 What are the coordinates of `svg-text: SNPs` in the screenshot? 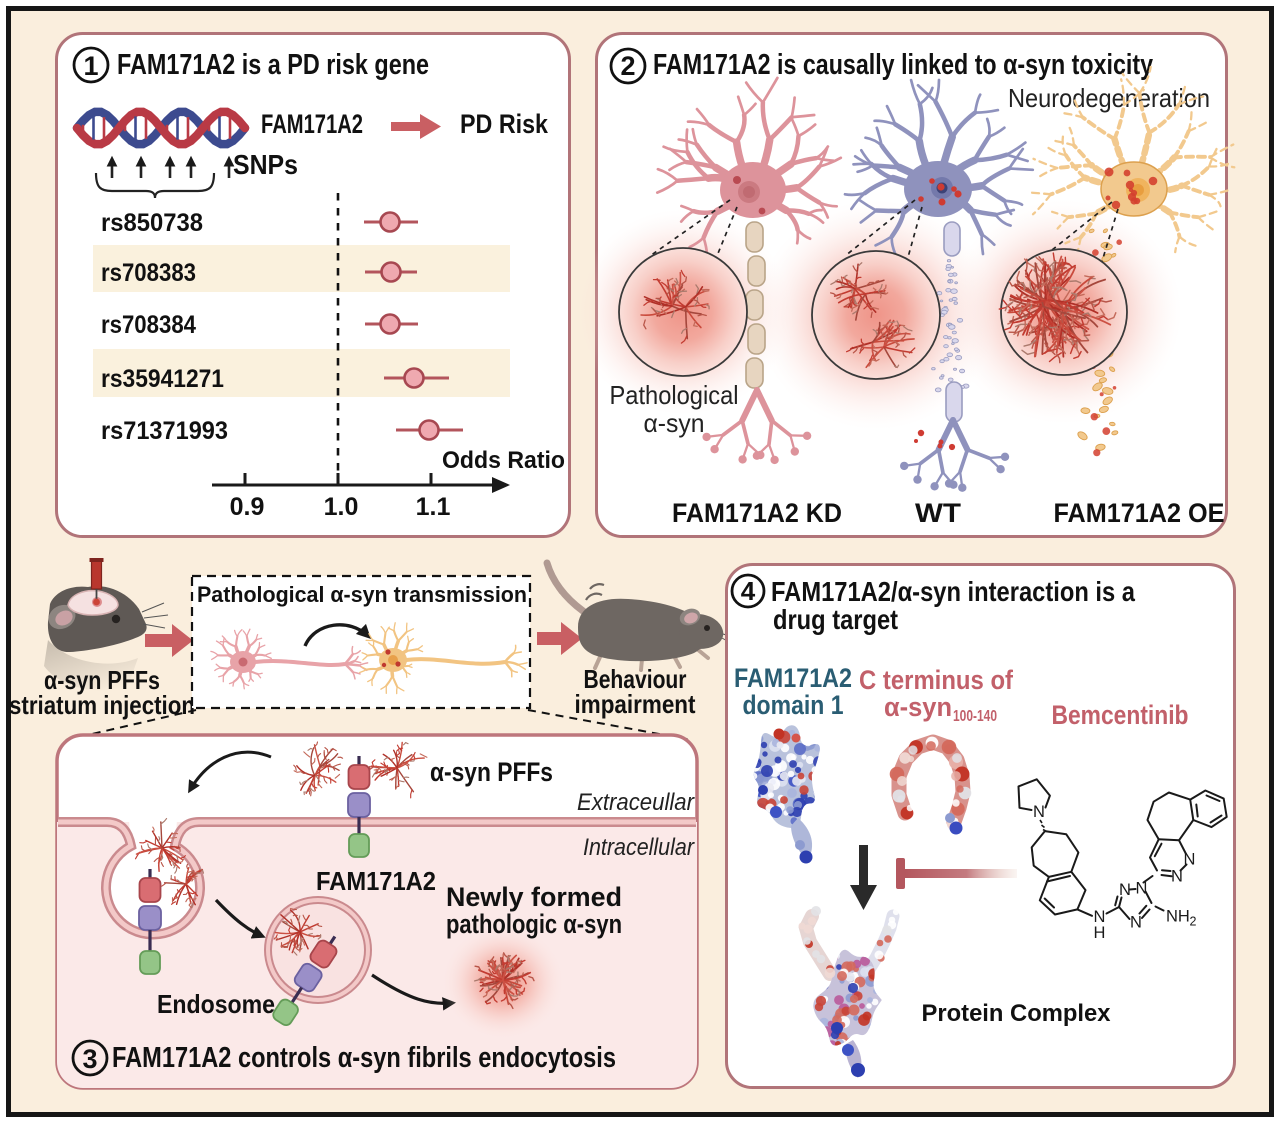 It's located at (265, 164).